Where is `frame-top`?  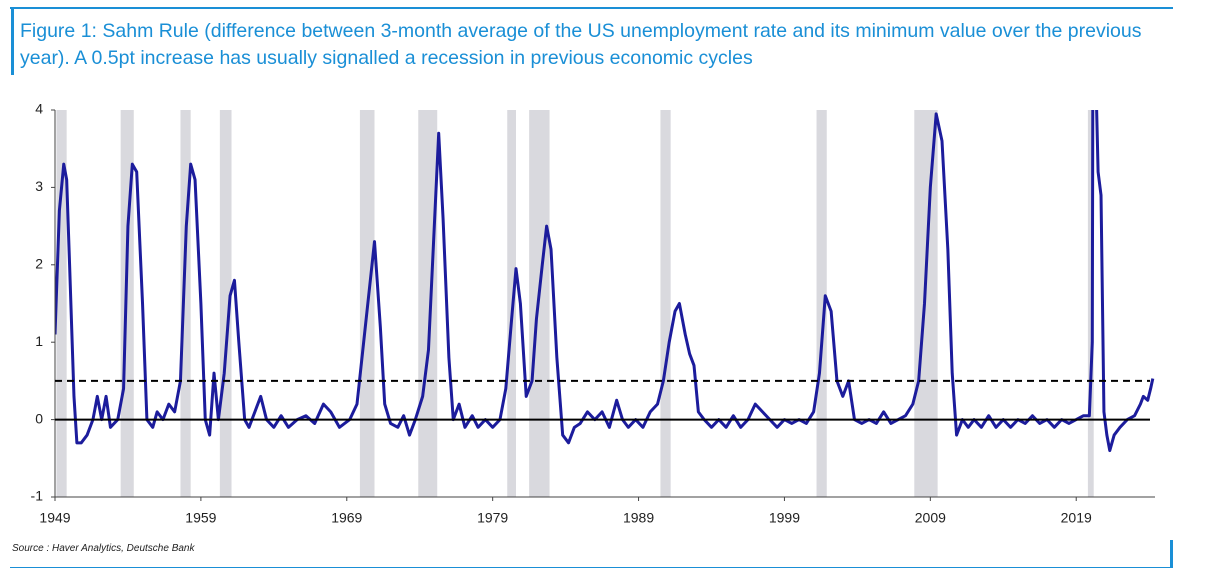 frame-top is located at coordinates (591, 8).